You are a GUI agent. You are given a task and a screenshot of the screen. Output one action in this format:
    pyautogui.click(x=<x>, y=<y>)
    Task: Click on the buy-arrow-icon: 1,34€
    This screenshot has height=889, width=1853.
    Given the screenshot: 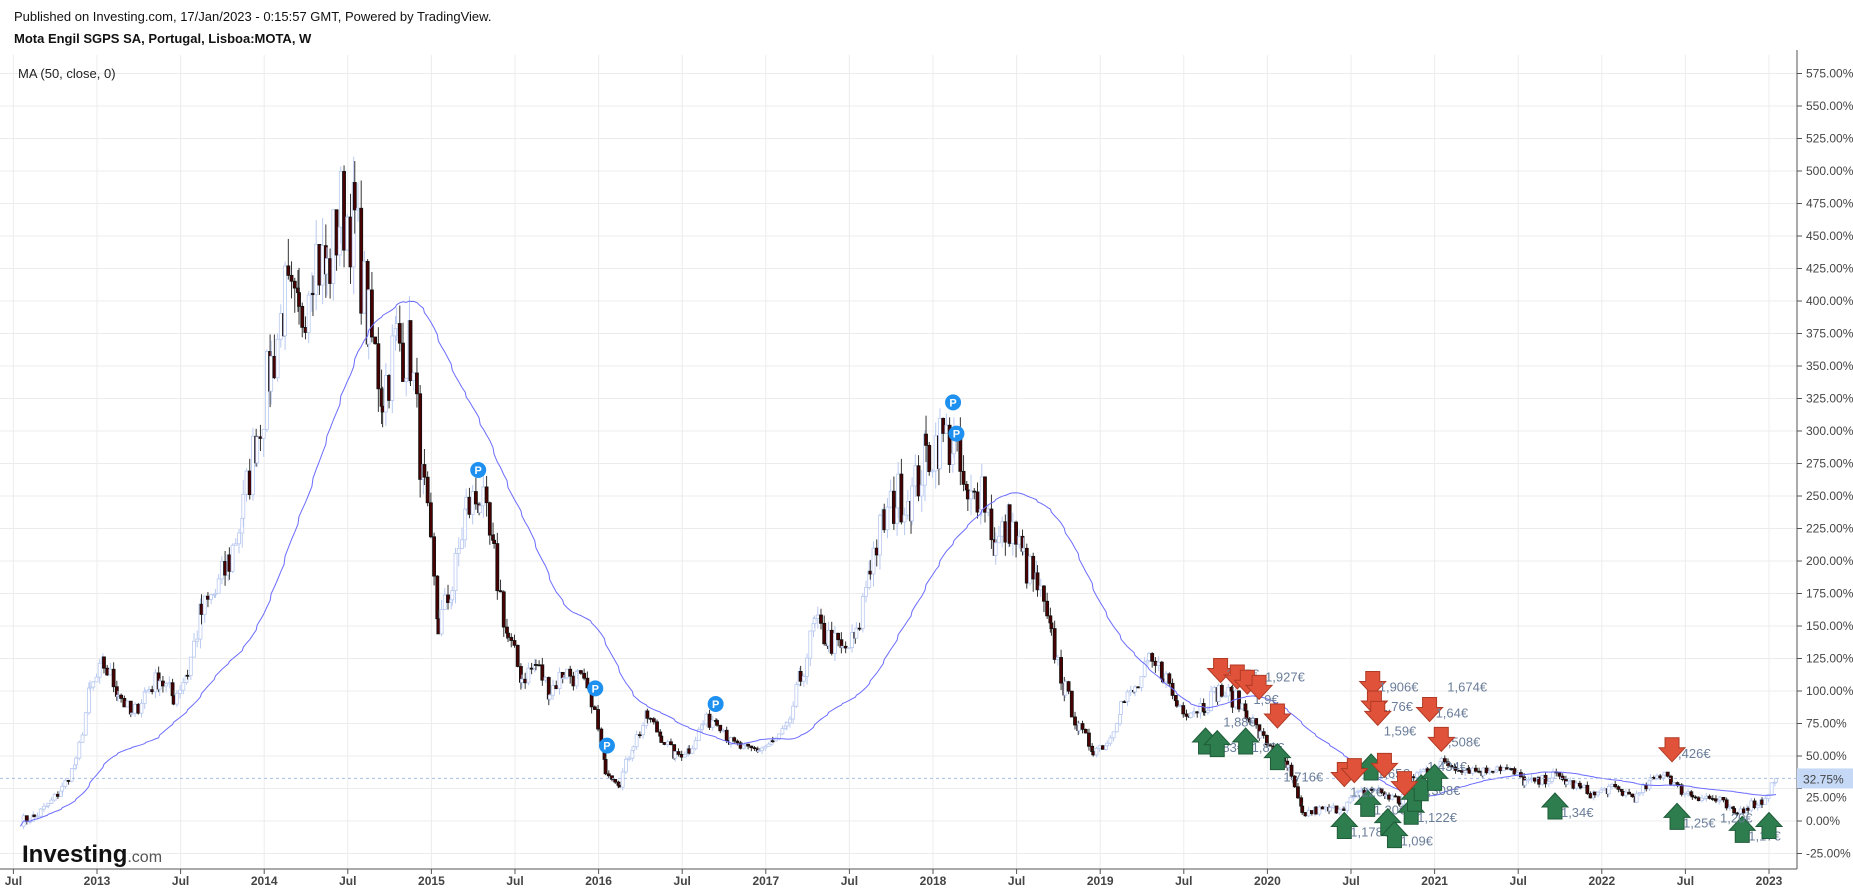 What is the action you would take?
    pyautogui.click(x=1567, y=806)
    